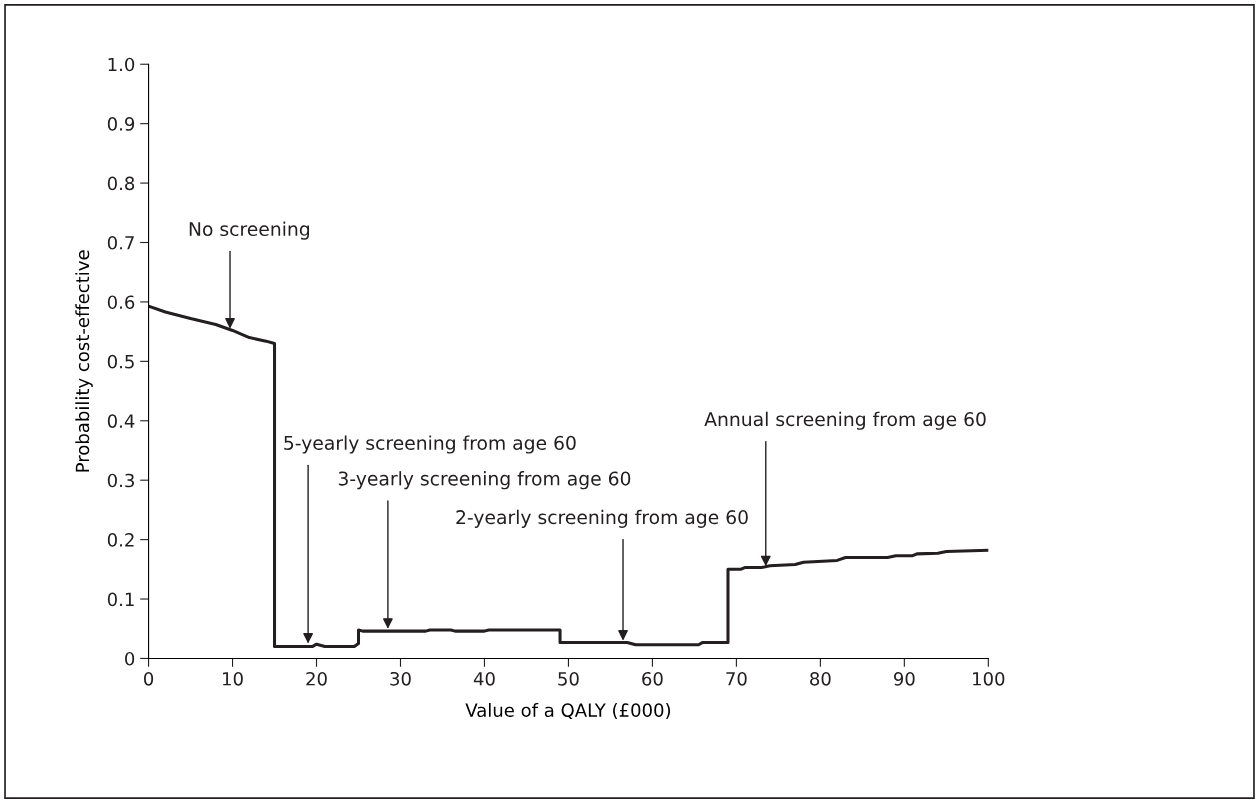  What do you see at coordinates (316, 678) in the screenshot?
I see `x-tick-label: 20` at bounding box center [316, 678].